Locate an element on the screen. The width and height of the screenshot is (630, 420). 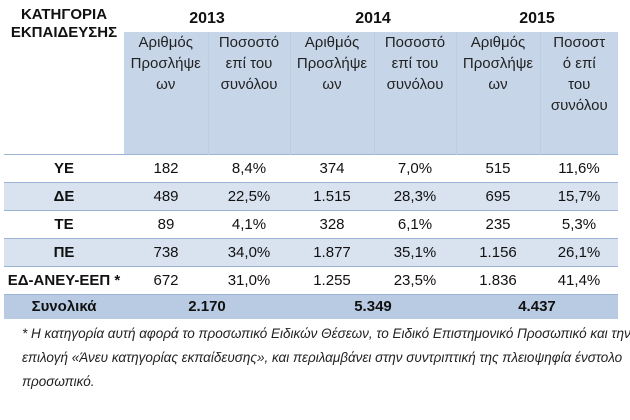
table-row: ΤΕ 89 4,1% 328 6,1% 235 5,3% is located at coordinates (311, 223).